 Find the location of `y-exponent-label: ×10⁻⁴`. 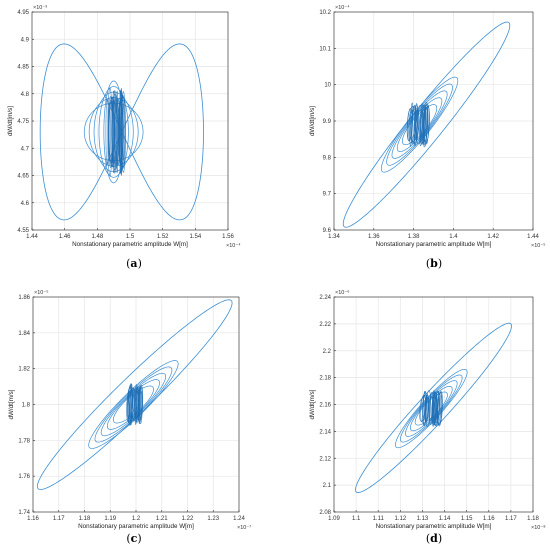

y-exponent-label: ×10⁻⁴ is located at coordinates (342, 7).